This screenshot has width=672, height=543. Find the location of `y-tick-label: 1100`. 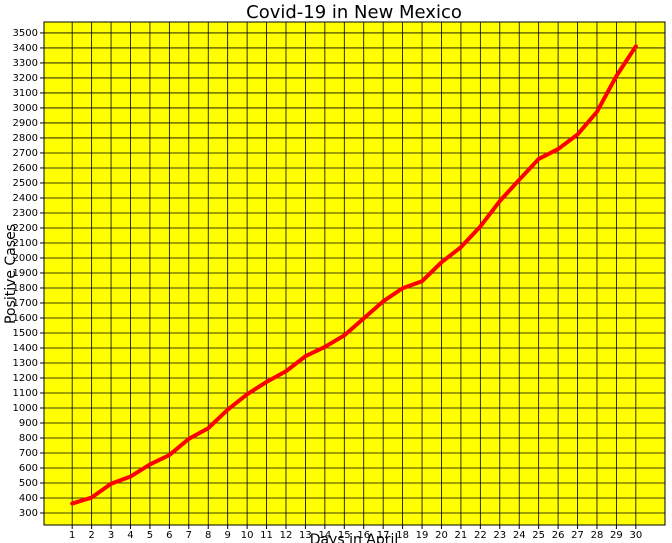

y-tick-label: 1100 is located at coordinates (25, 393).